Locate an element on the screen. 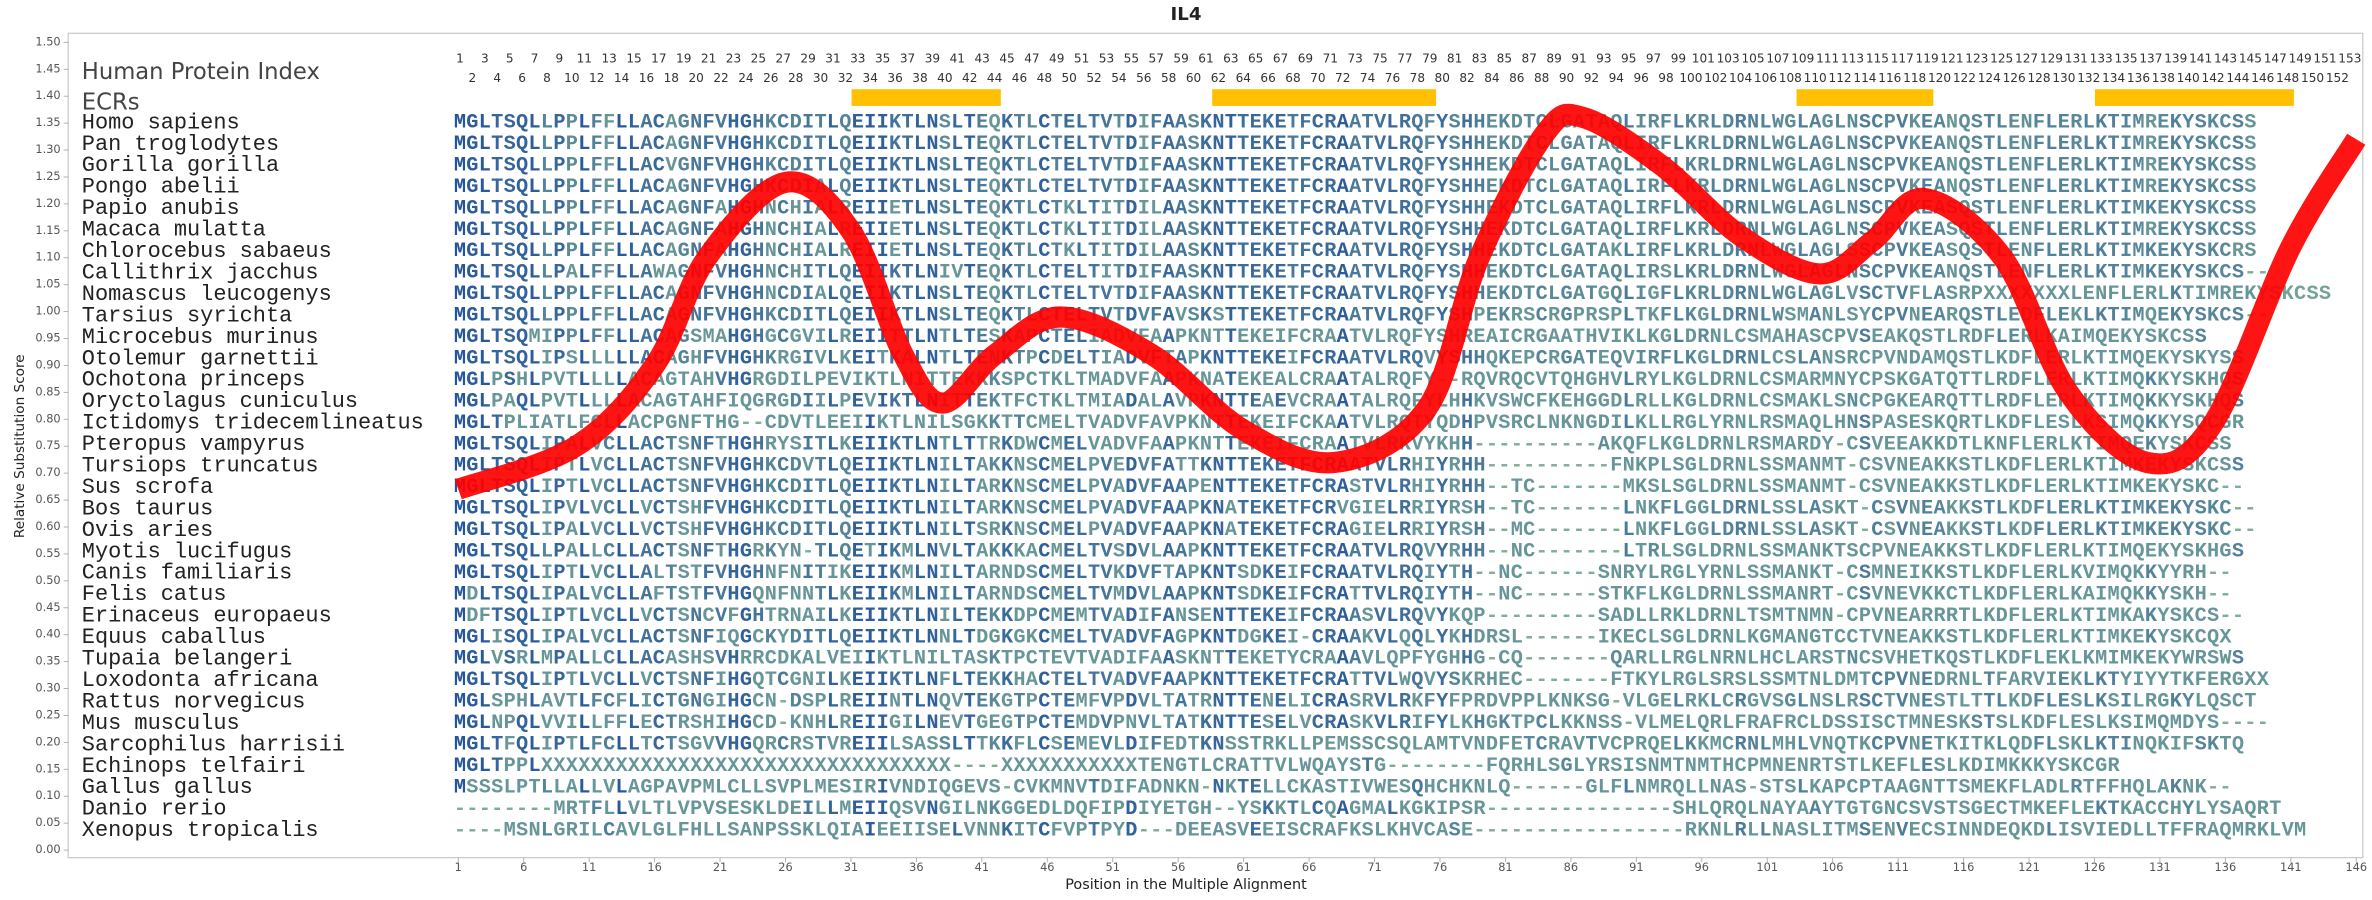 The width and height of the screenshot is (2372, 900). y-tick-label: 0.20 is located at coordinates (47, 741).